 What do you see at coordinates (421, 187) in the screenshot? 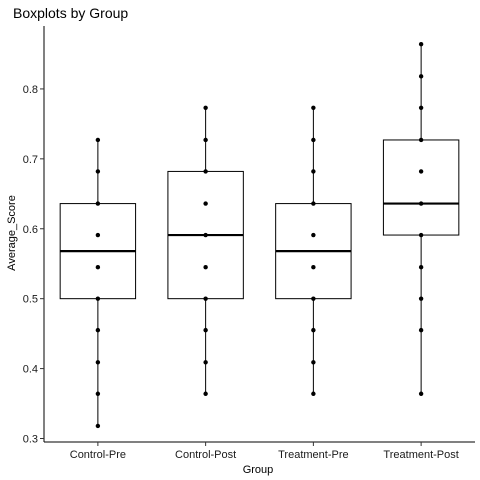
I see `box` at bounding box center [421, 187].